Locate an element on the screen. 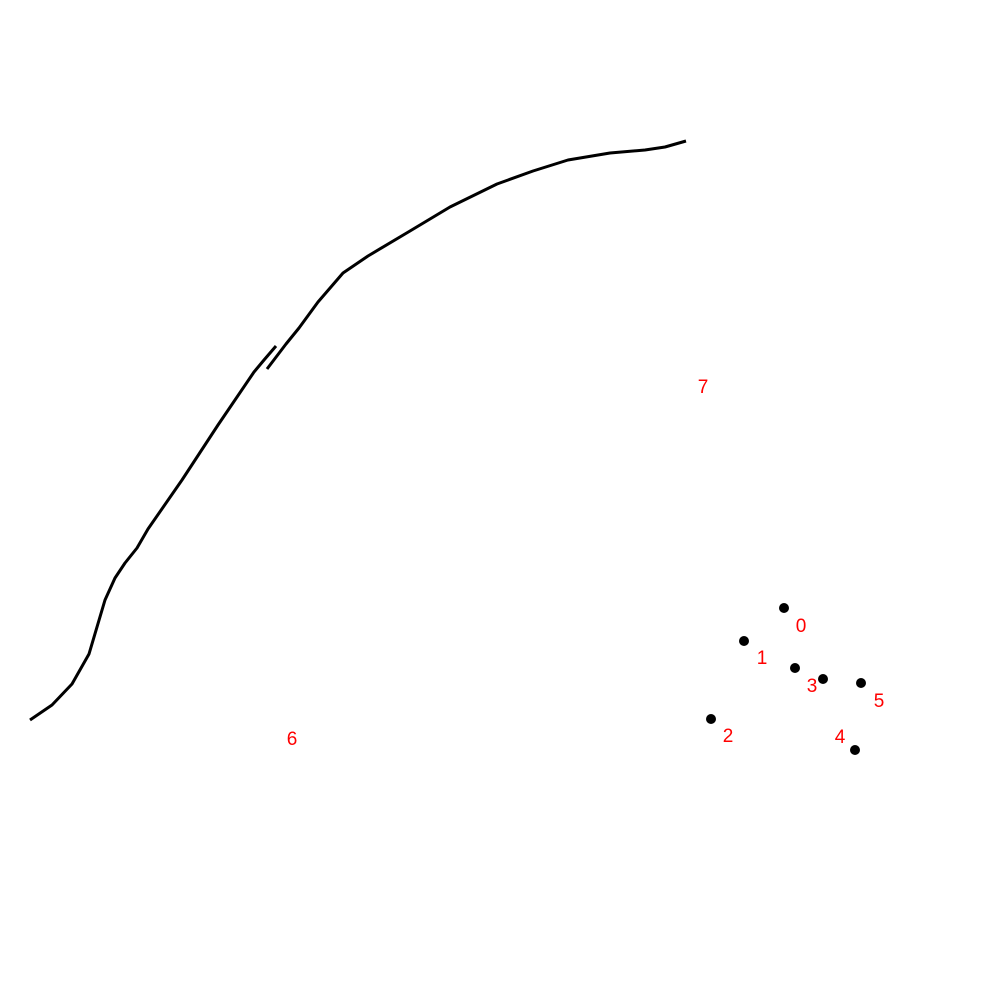  point-markers is located at coordinates (786, 679).